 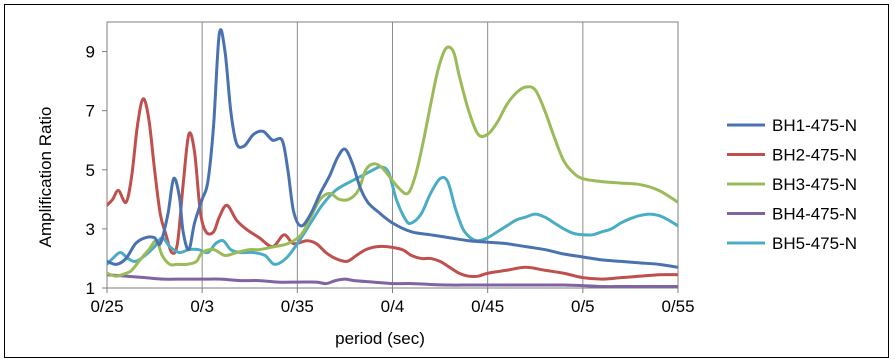 I want to click on x-tick-label: 0/4, so click(x=393, y=306).